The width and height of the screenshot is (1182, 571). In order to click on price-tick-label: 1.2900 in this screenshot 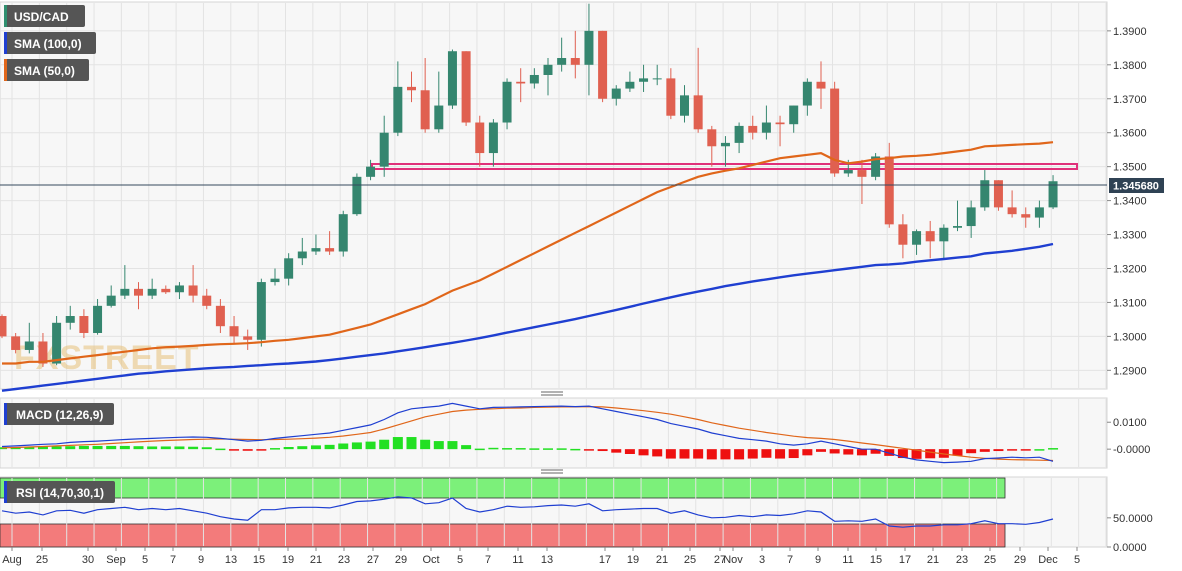, I will do `click(1130, 371)`.